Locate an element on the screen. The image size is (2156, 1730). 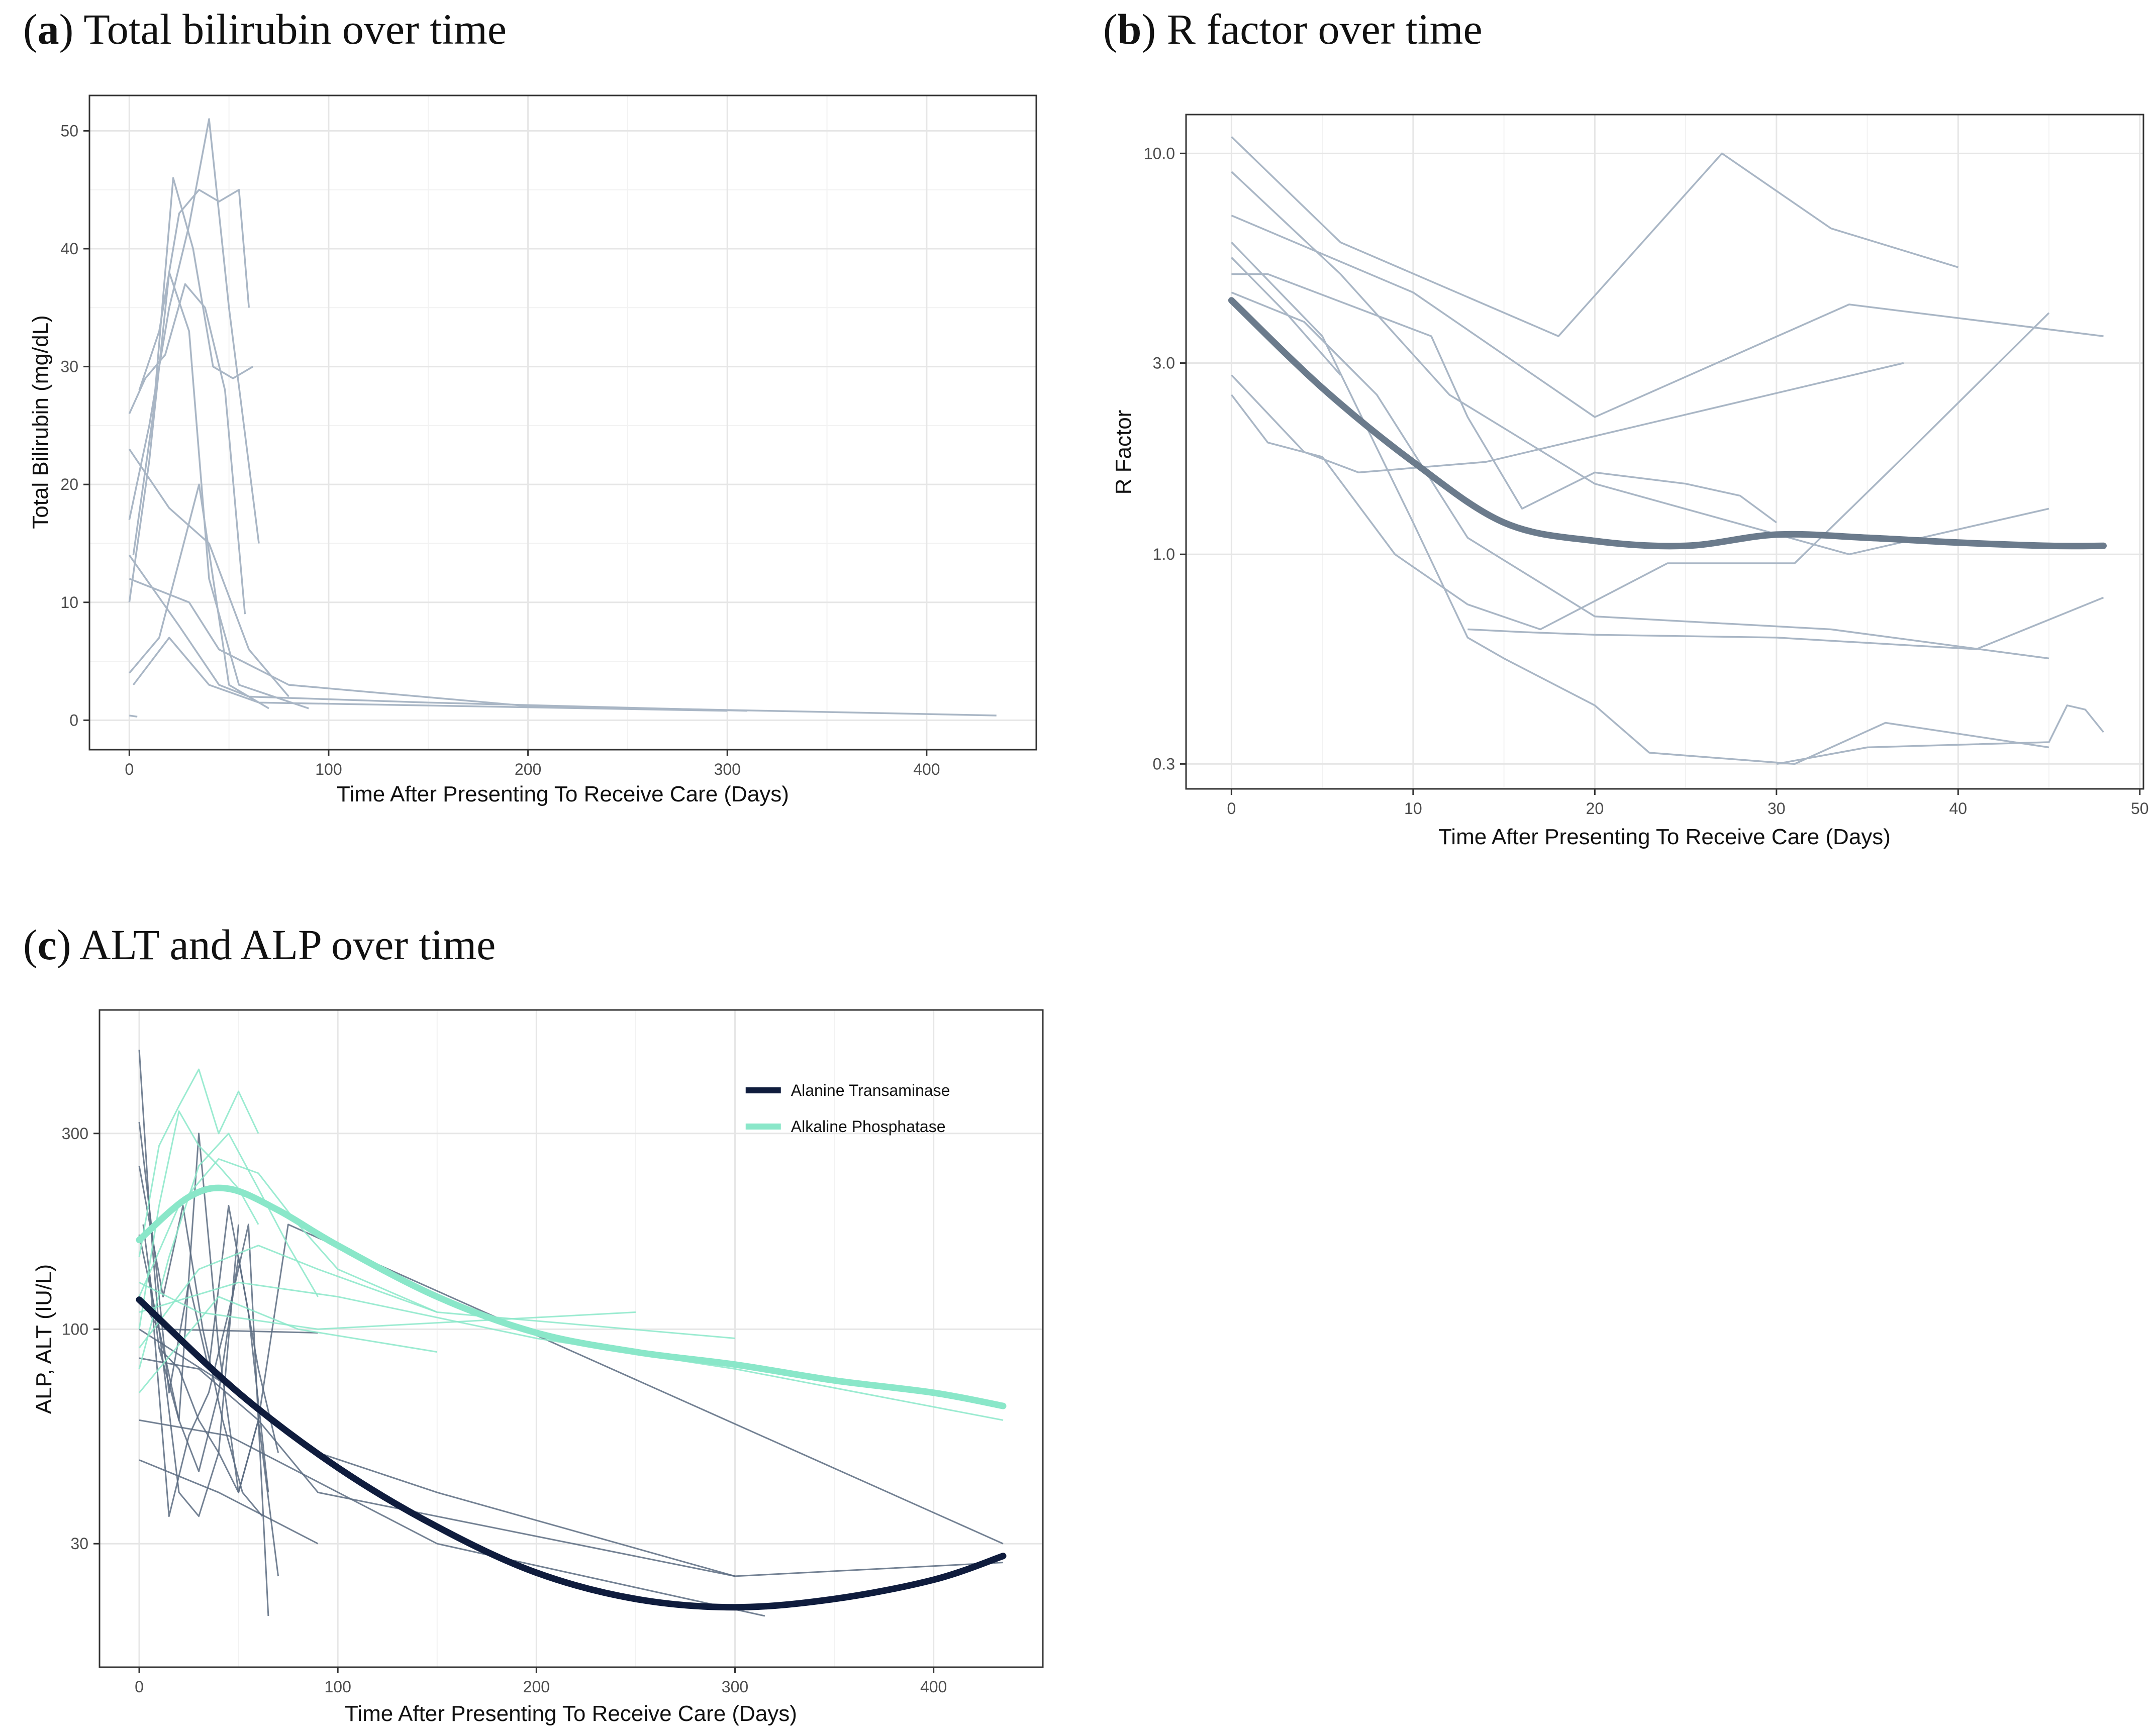
panel-b-title: (b) R factor over time is located at coordinates (1293, 29).